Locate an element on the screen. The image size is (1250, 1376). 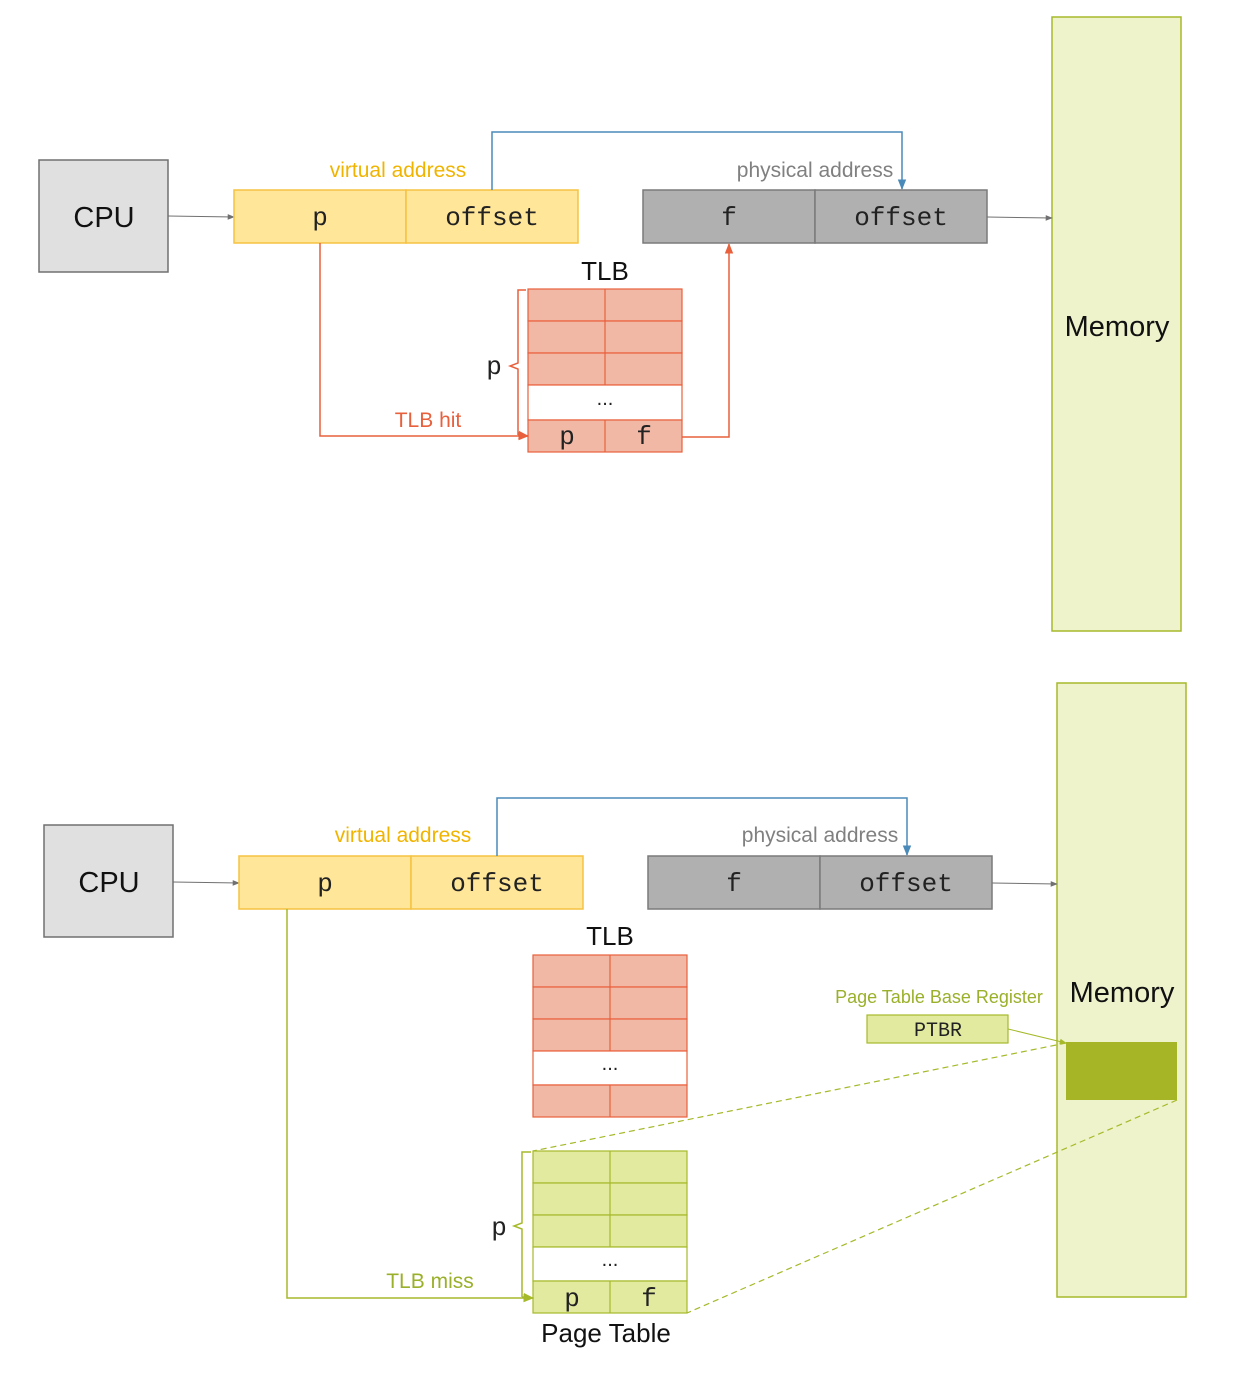
ptbr-to-memory-arrow is located at coordinates (1037, 1036).